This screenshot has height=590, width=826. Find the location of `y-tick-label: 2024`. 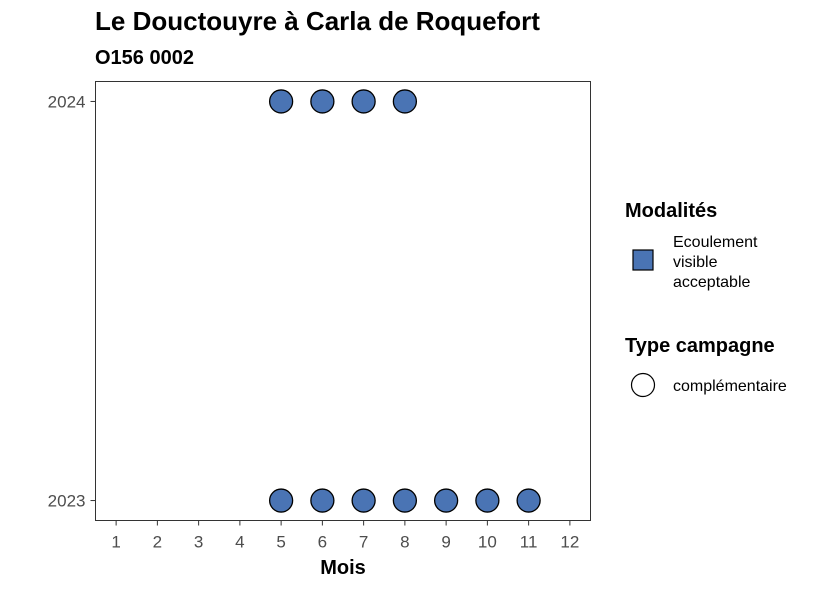

y-tick-label: 2024 is located at coordinates (67, 101).